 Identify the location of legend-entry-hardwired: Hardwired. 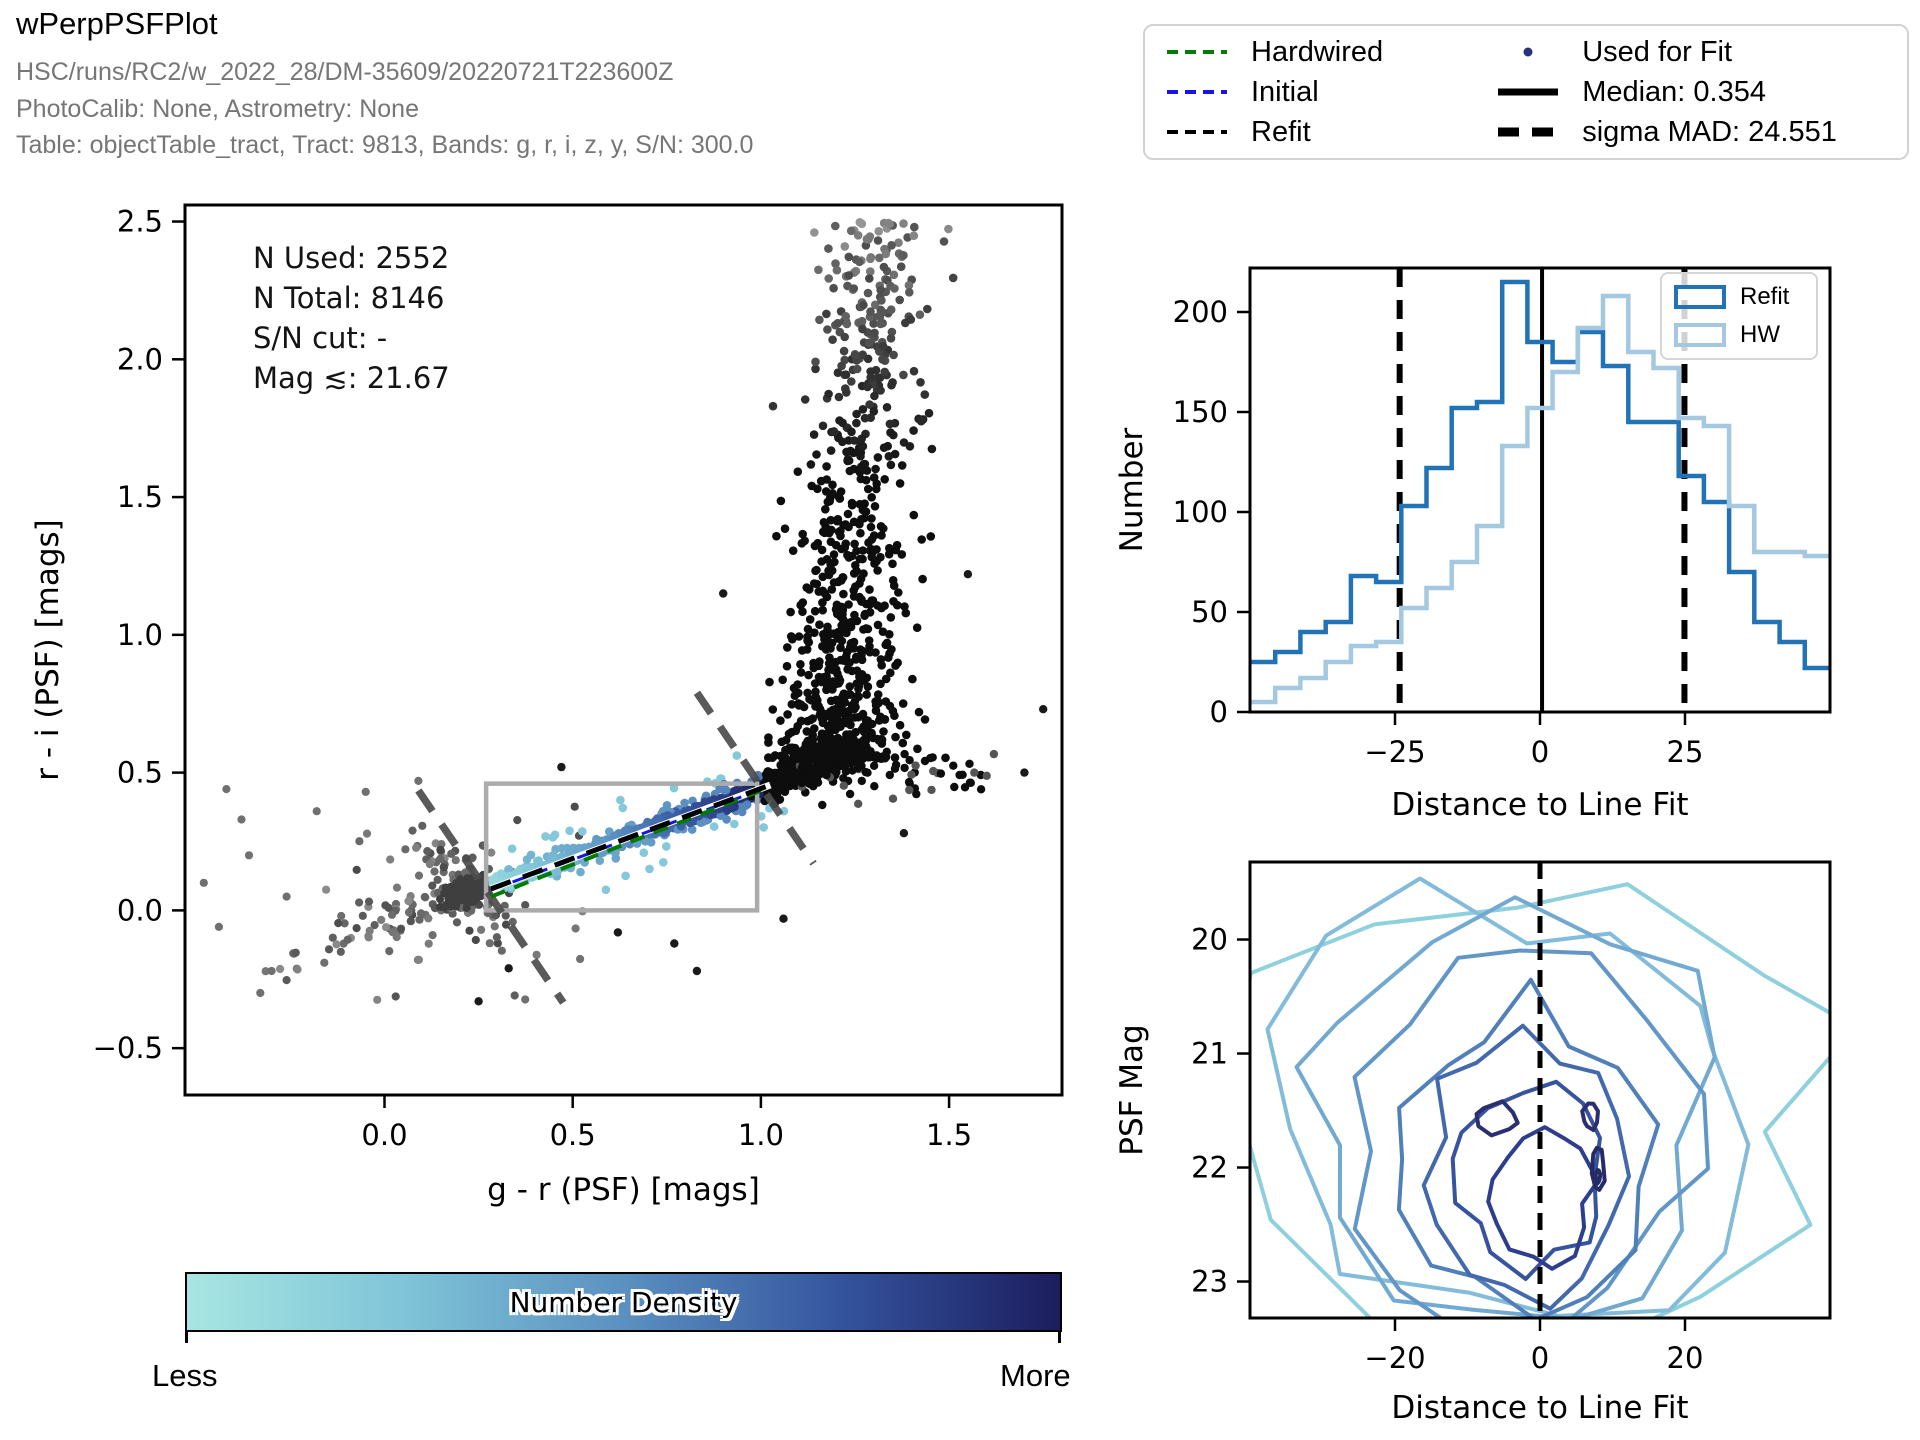
(1330, 52).